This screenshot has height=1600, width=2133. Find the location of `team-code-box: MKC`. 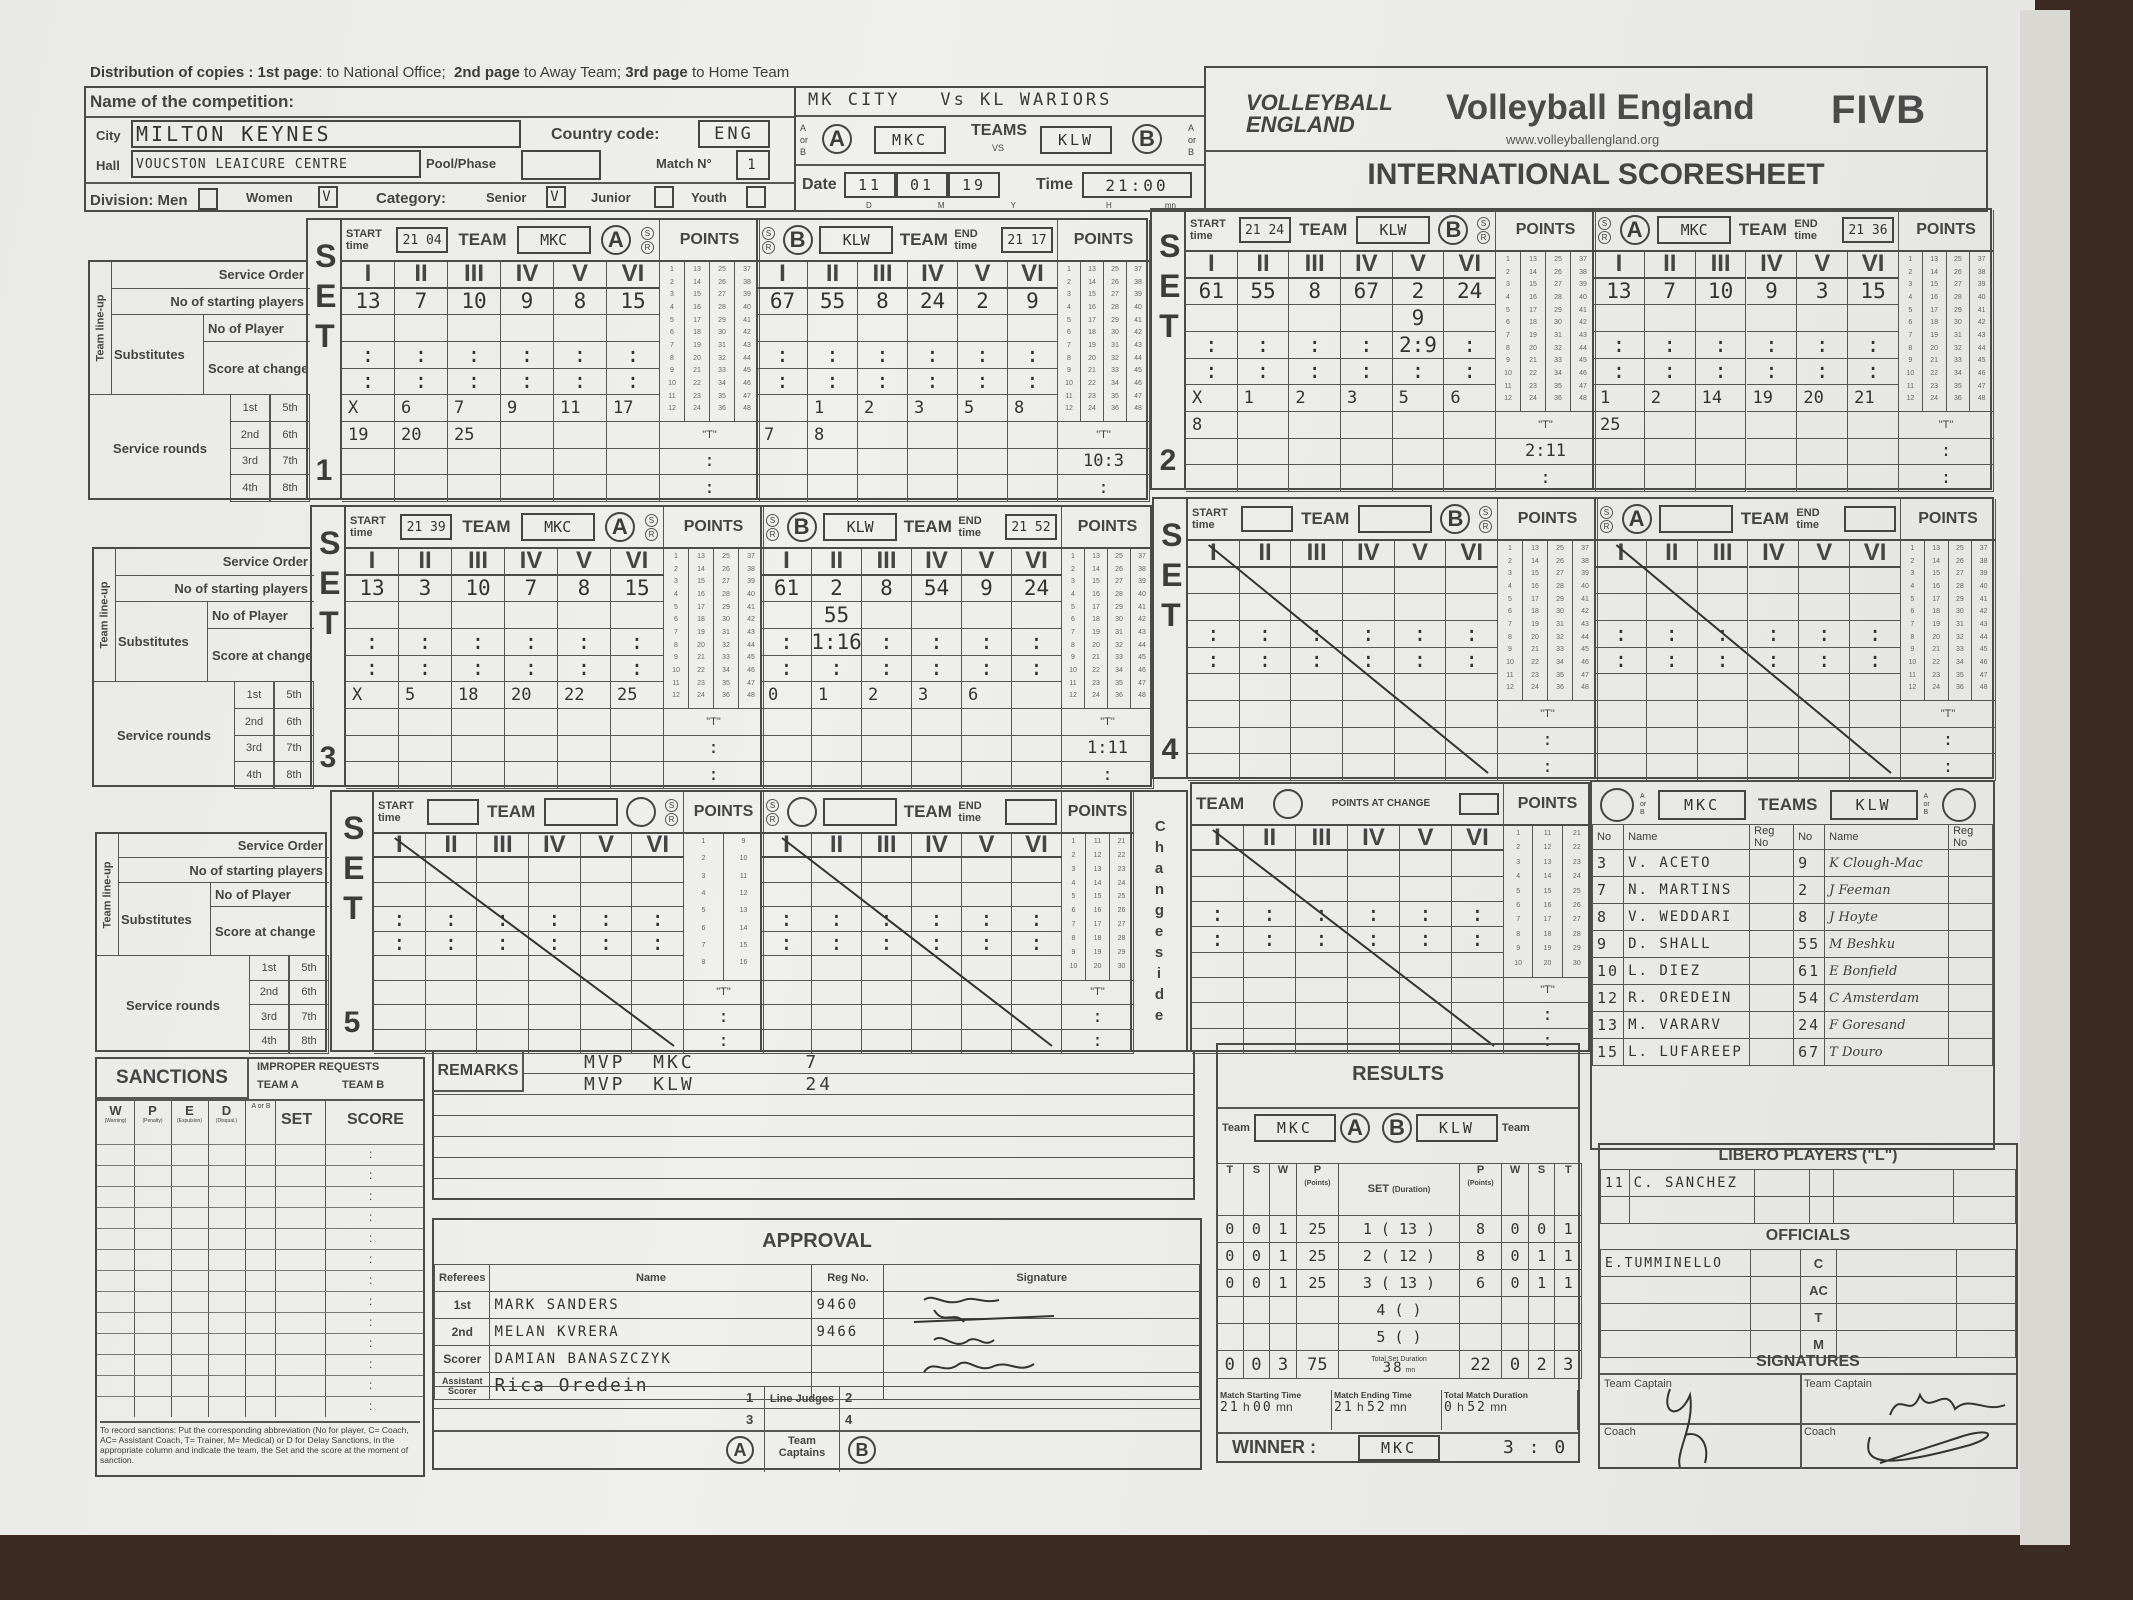

team-code-box: MKC is located at coordinates (553, 240).